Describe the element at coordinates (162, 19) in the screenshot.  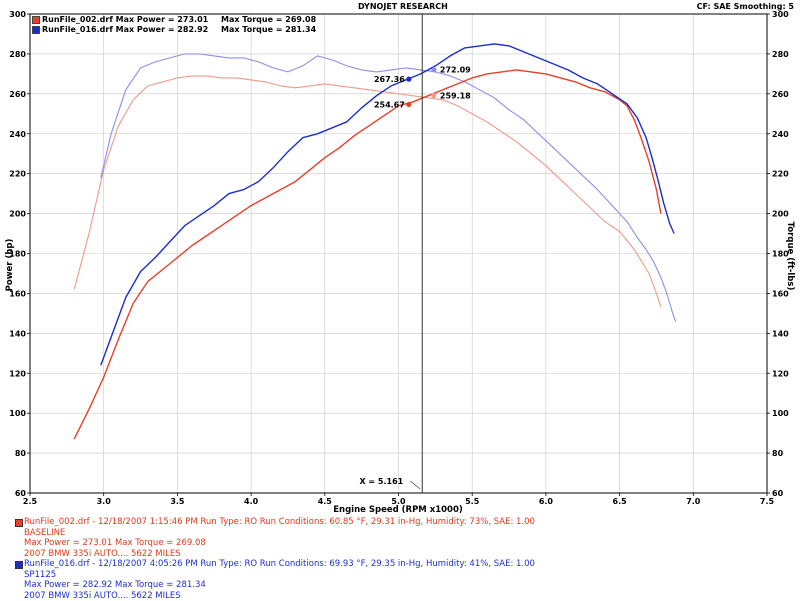
I see `legend-max-power: Max Power = 273.01` at that location.